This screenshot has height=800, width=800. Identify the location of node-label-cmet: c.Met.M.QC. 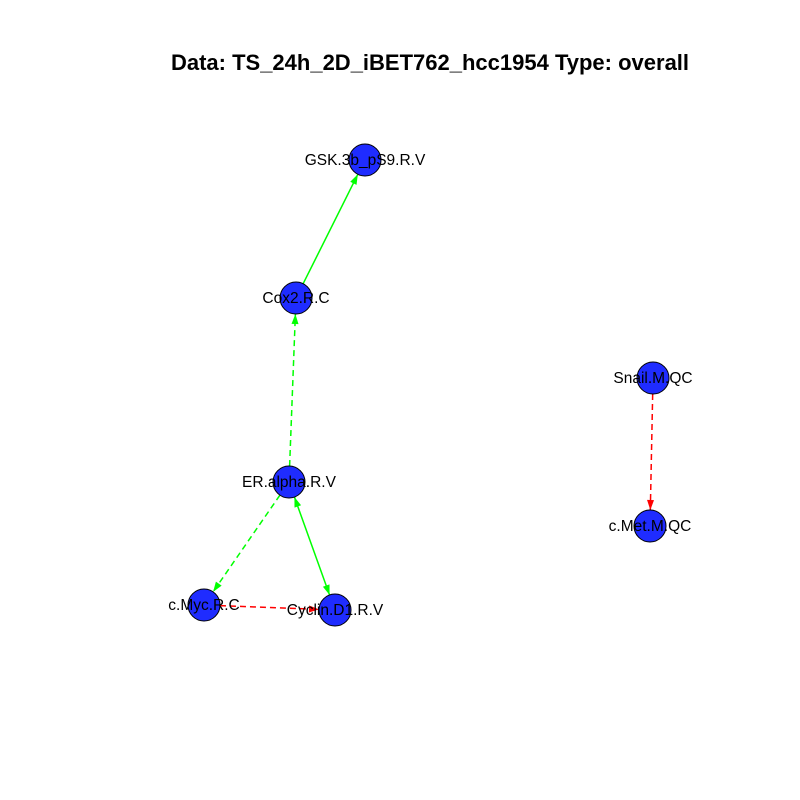
(650, 526).